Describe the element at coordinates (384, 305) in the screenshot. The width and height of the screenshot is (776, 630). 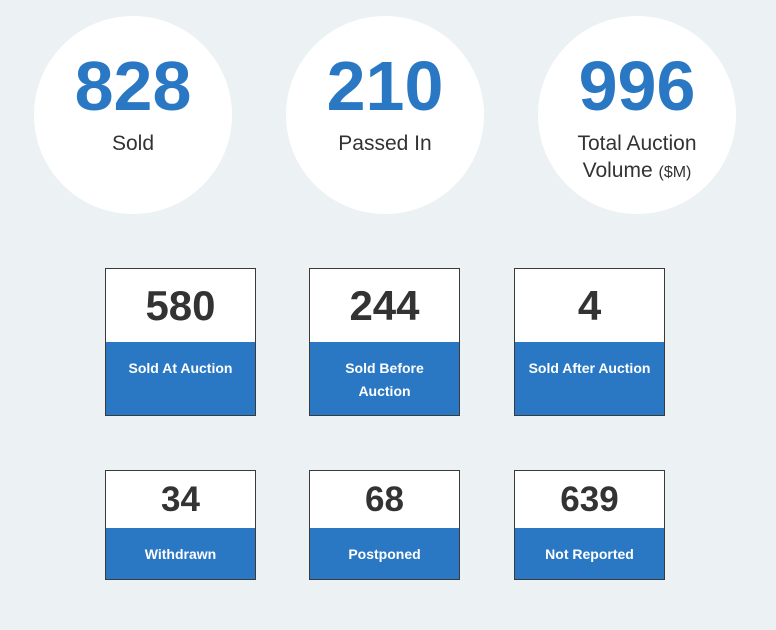
I see `sold-before-auction-count: 244` at that location.